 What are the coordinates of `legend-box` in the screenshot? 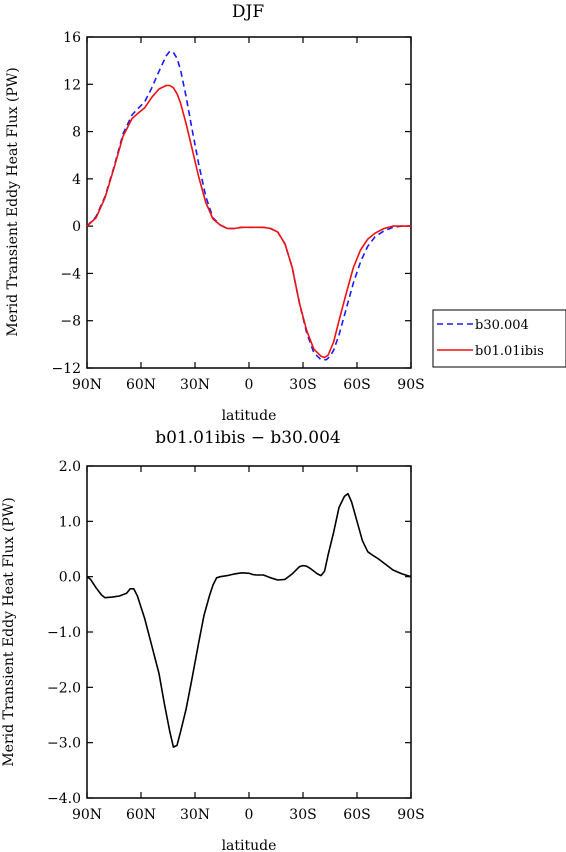 It's located at (499, 338).